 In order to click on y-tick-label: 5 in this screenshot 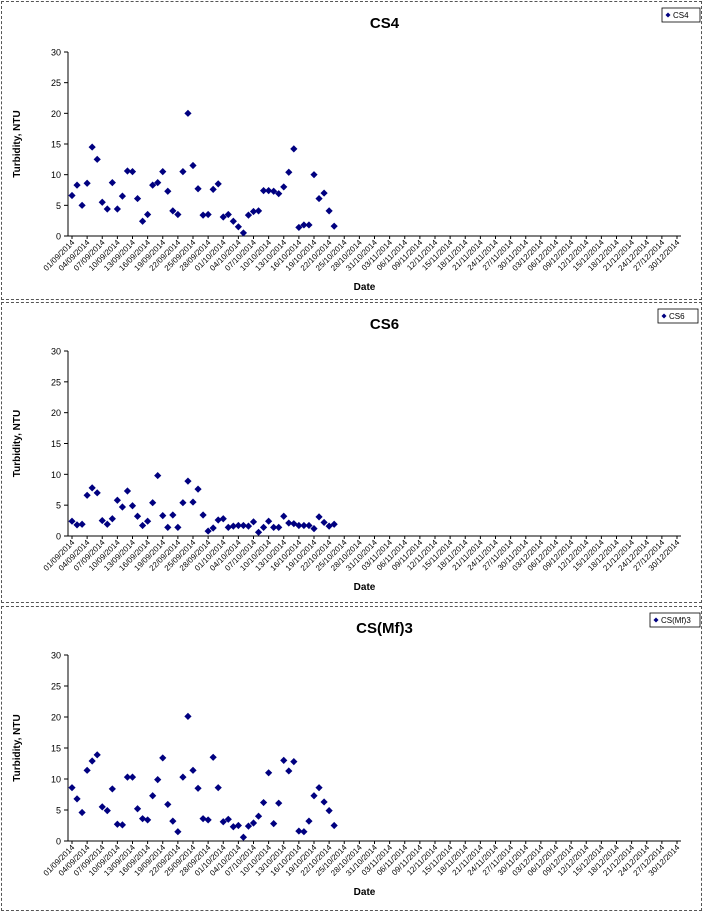, I will do `click(58, 811)`.